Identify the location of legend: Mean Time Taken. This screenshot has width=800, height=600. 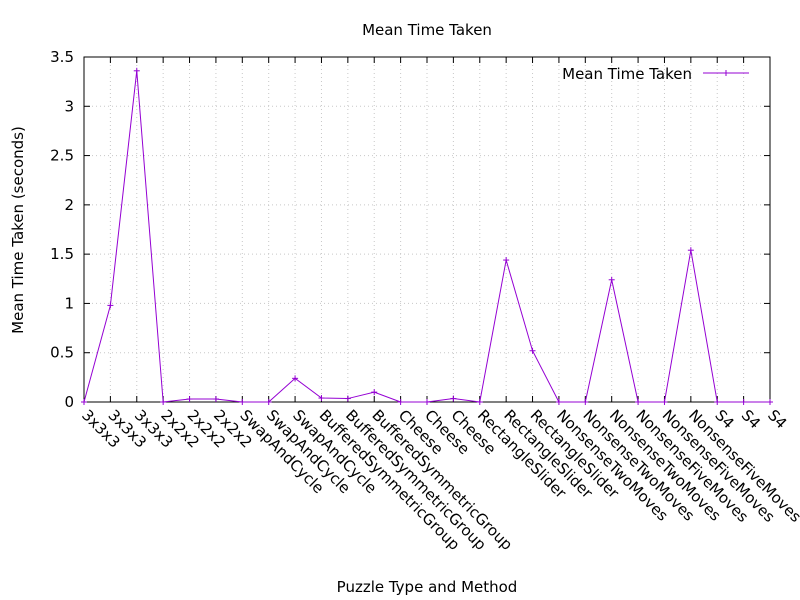
(655, 74).